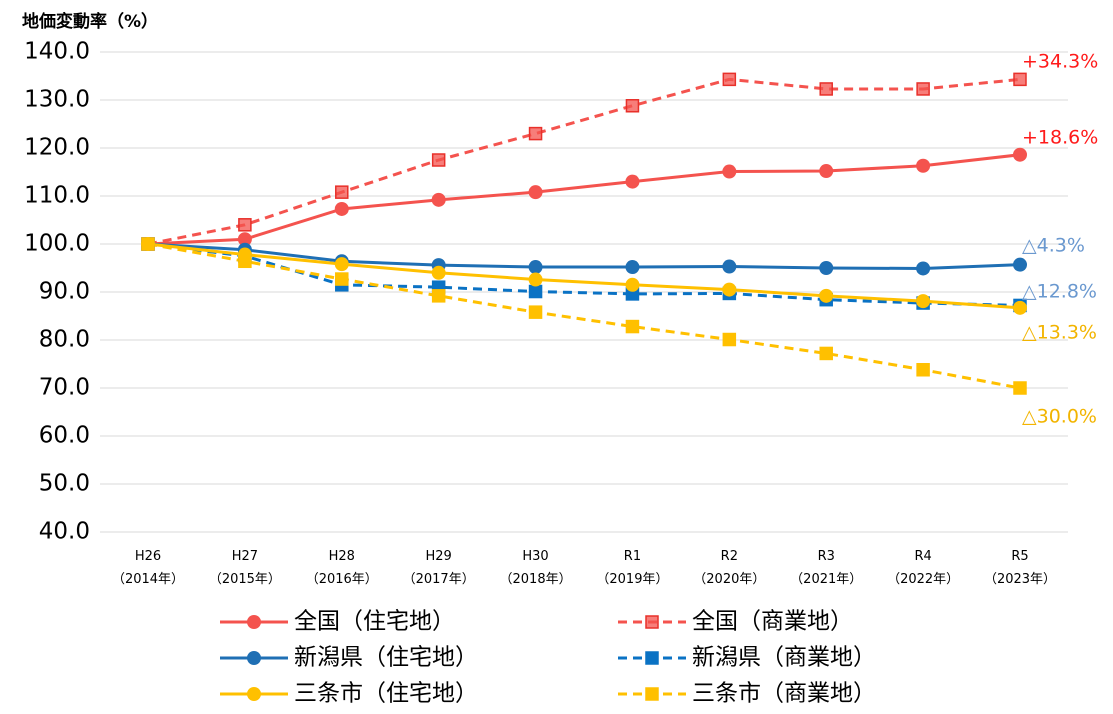 The height and width of the screenshot is (714, 1113). Describe the element at coordinates (57, 100) in the screenshot. I see `y-tick-label: 130.0` at that location.